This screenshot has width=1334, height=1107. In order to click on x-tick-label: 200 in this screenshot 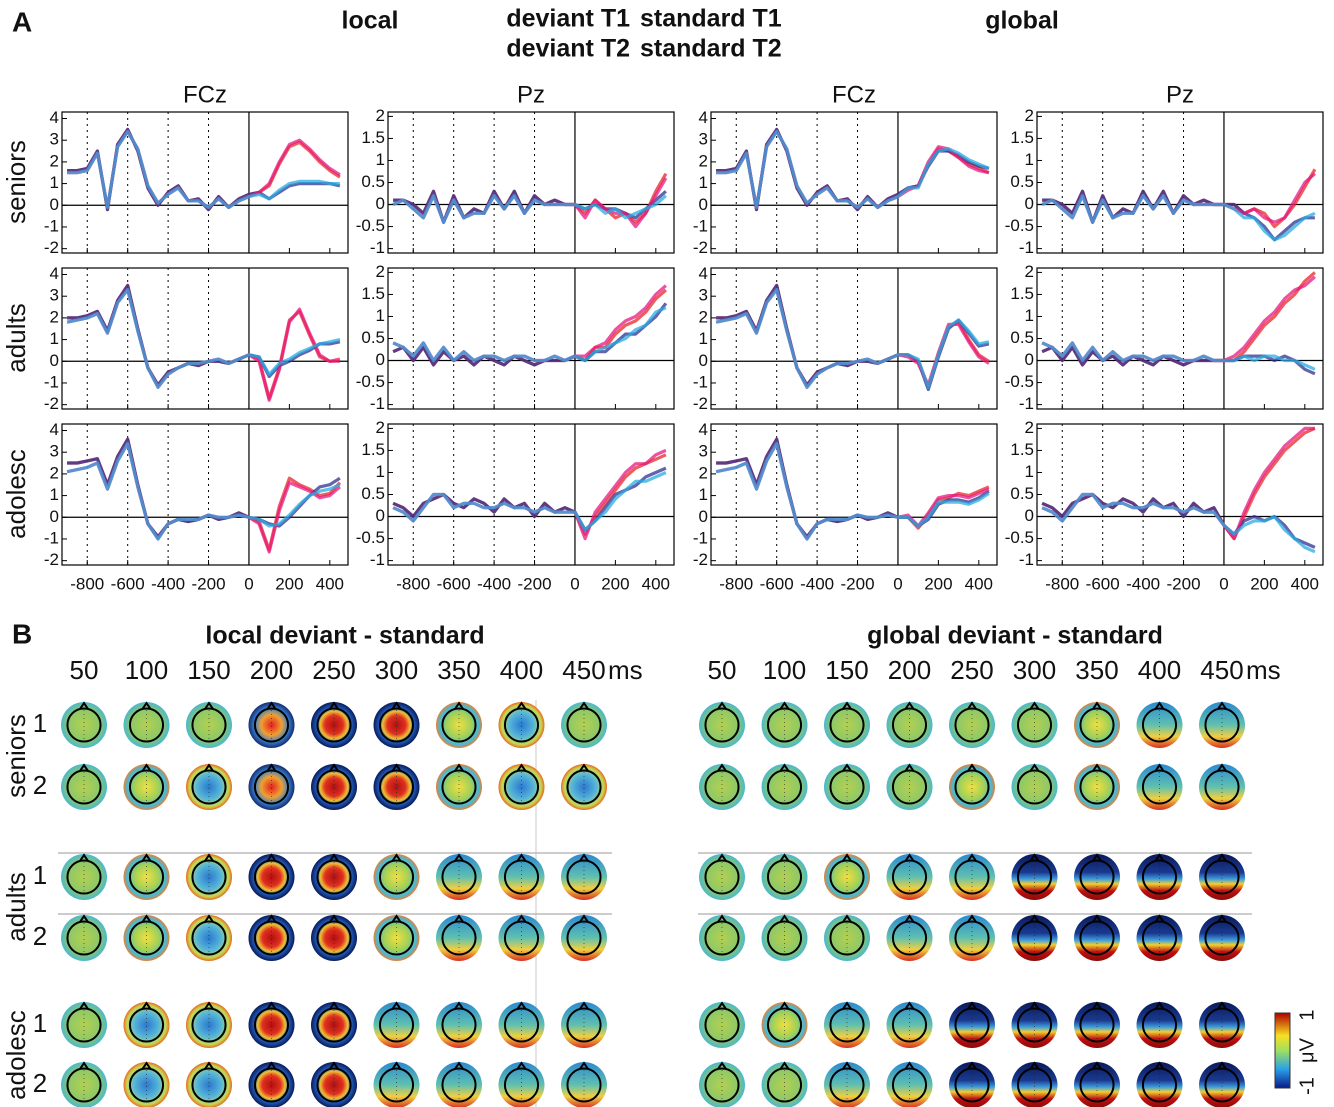, I will do `click(1264, 583)`.